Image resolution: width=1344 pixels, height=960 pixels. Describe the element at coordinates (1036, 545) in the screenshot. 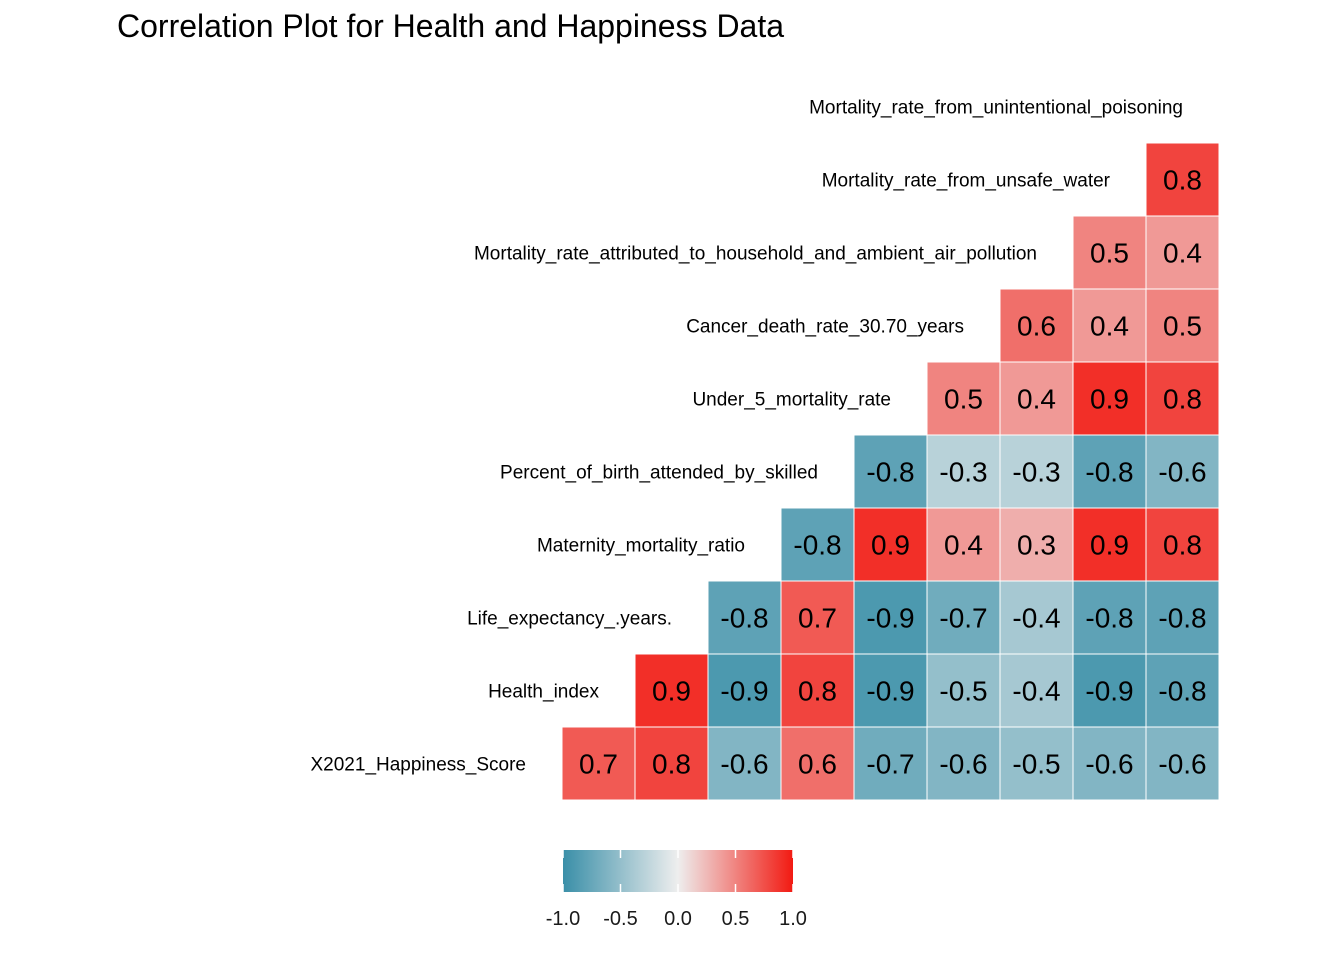

I see `cell-value-label: 0.3` at that location.